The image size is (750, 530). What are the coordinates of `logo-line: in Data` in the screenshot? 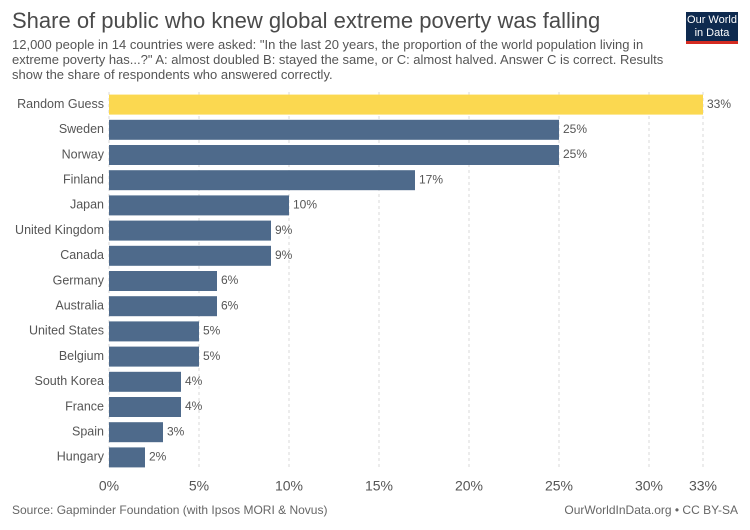 It's located at (712, 33).